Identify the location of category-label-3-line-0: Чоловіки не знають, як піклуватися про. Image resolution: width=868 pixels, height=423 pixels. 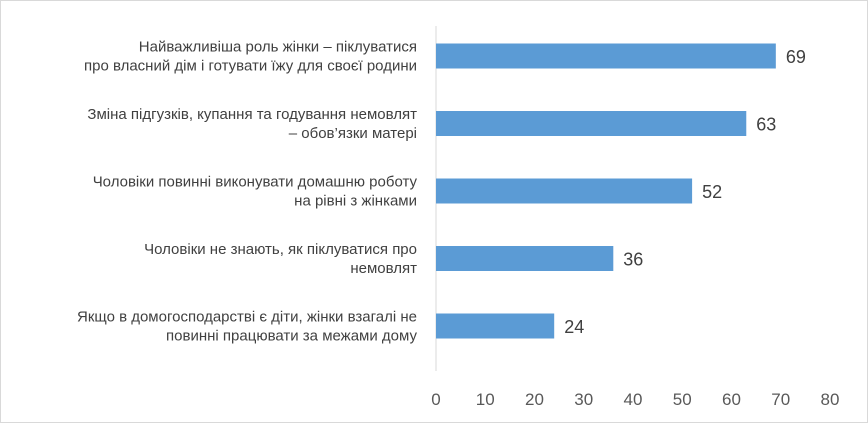
(280, 249).